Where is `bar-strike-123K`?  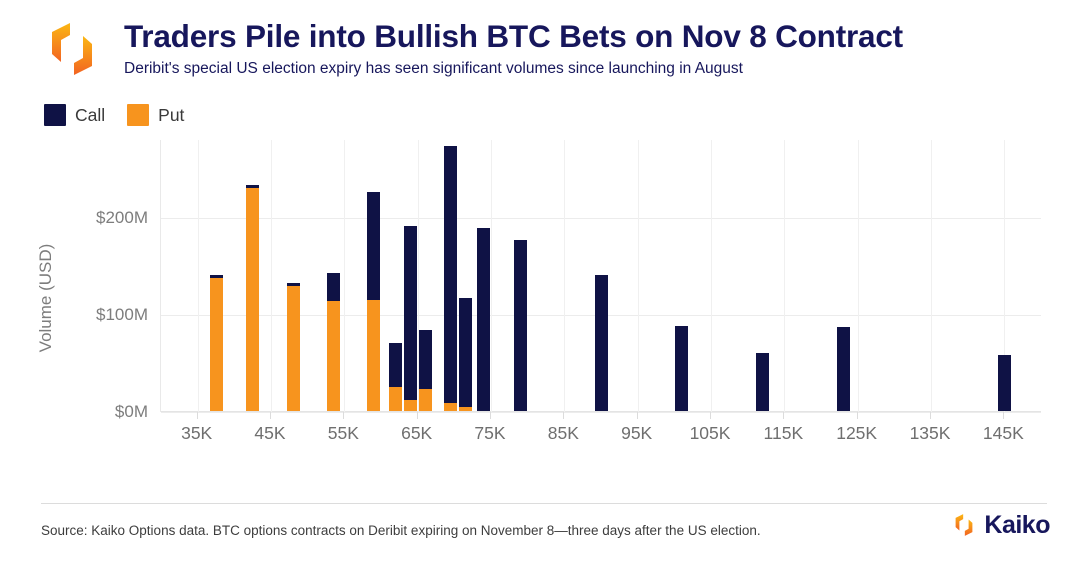
bar-strike-123K is located at coordinates (843, 368).